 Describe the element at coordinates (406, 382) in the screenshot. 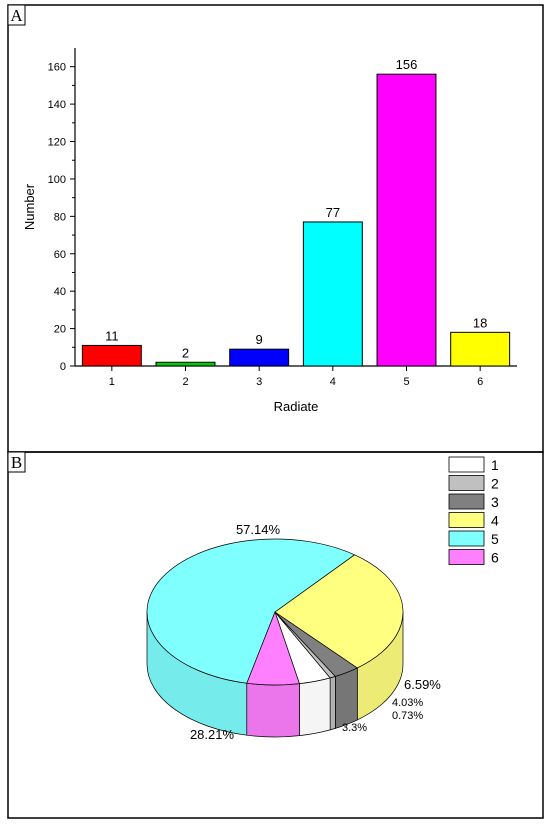

I see `x-tick-label: 5` at that location.